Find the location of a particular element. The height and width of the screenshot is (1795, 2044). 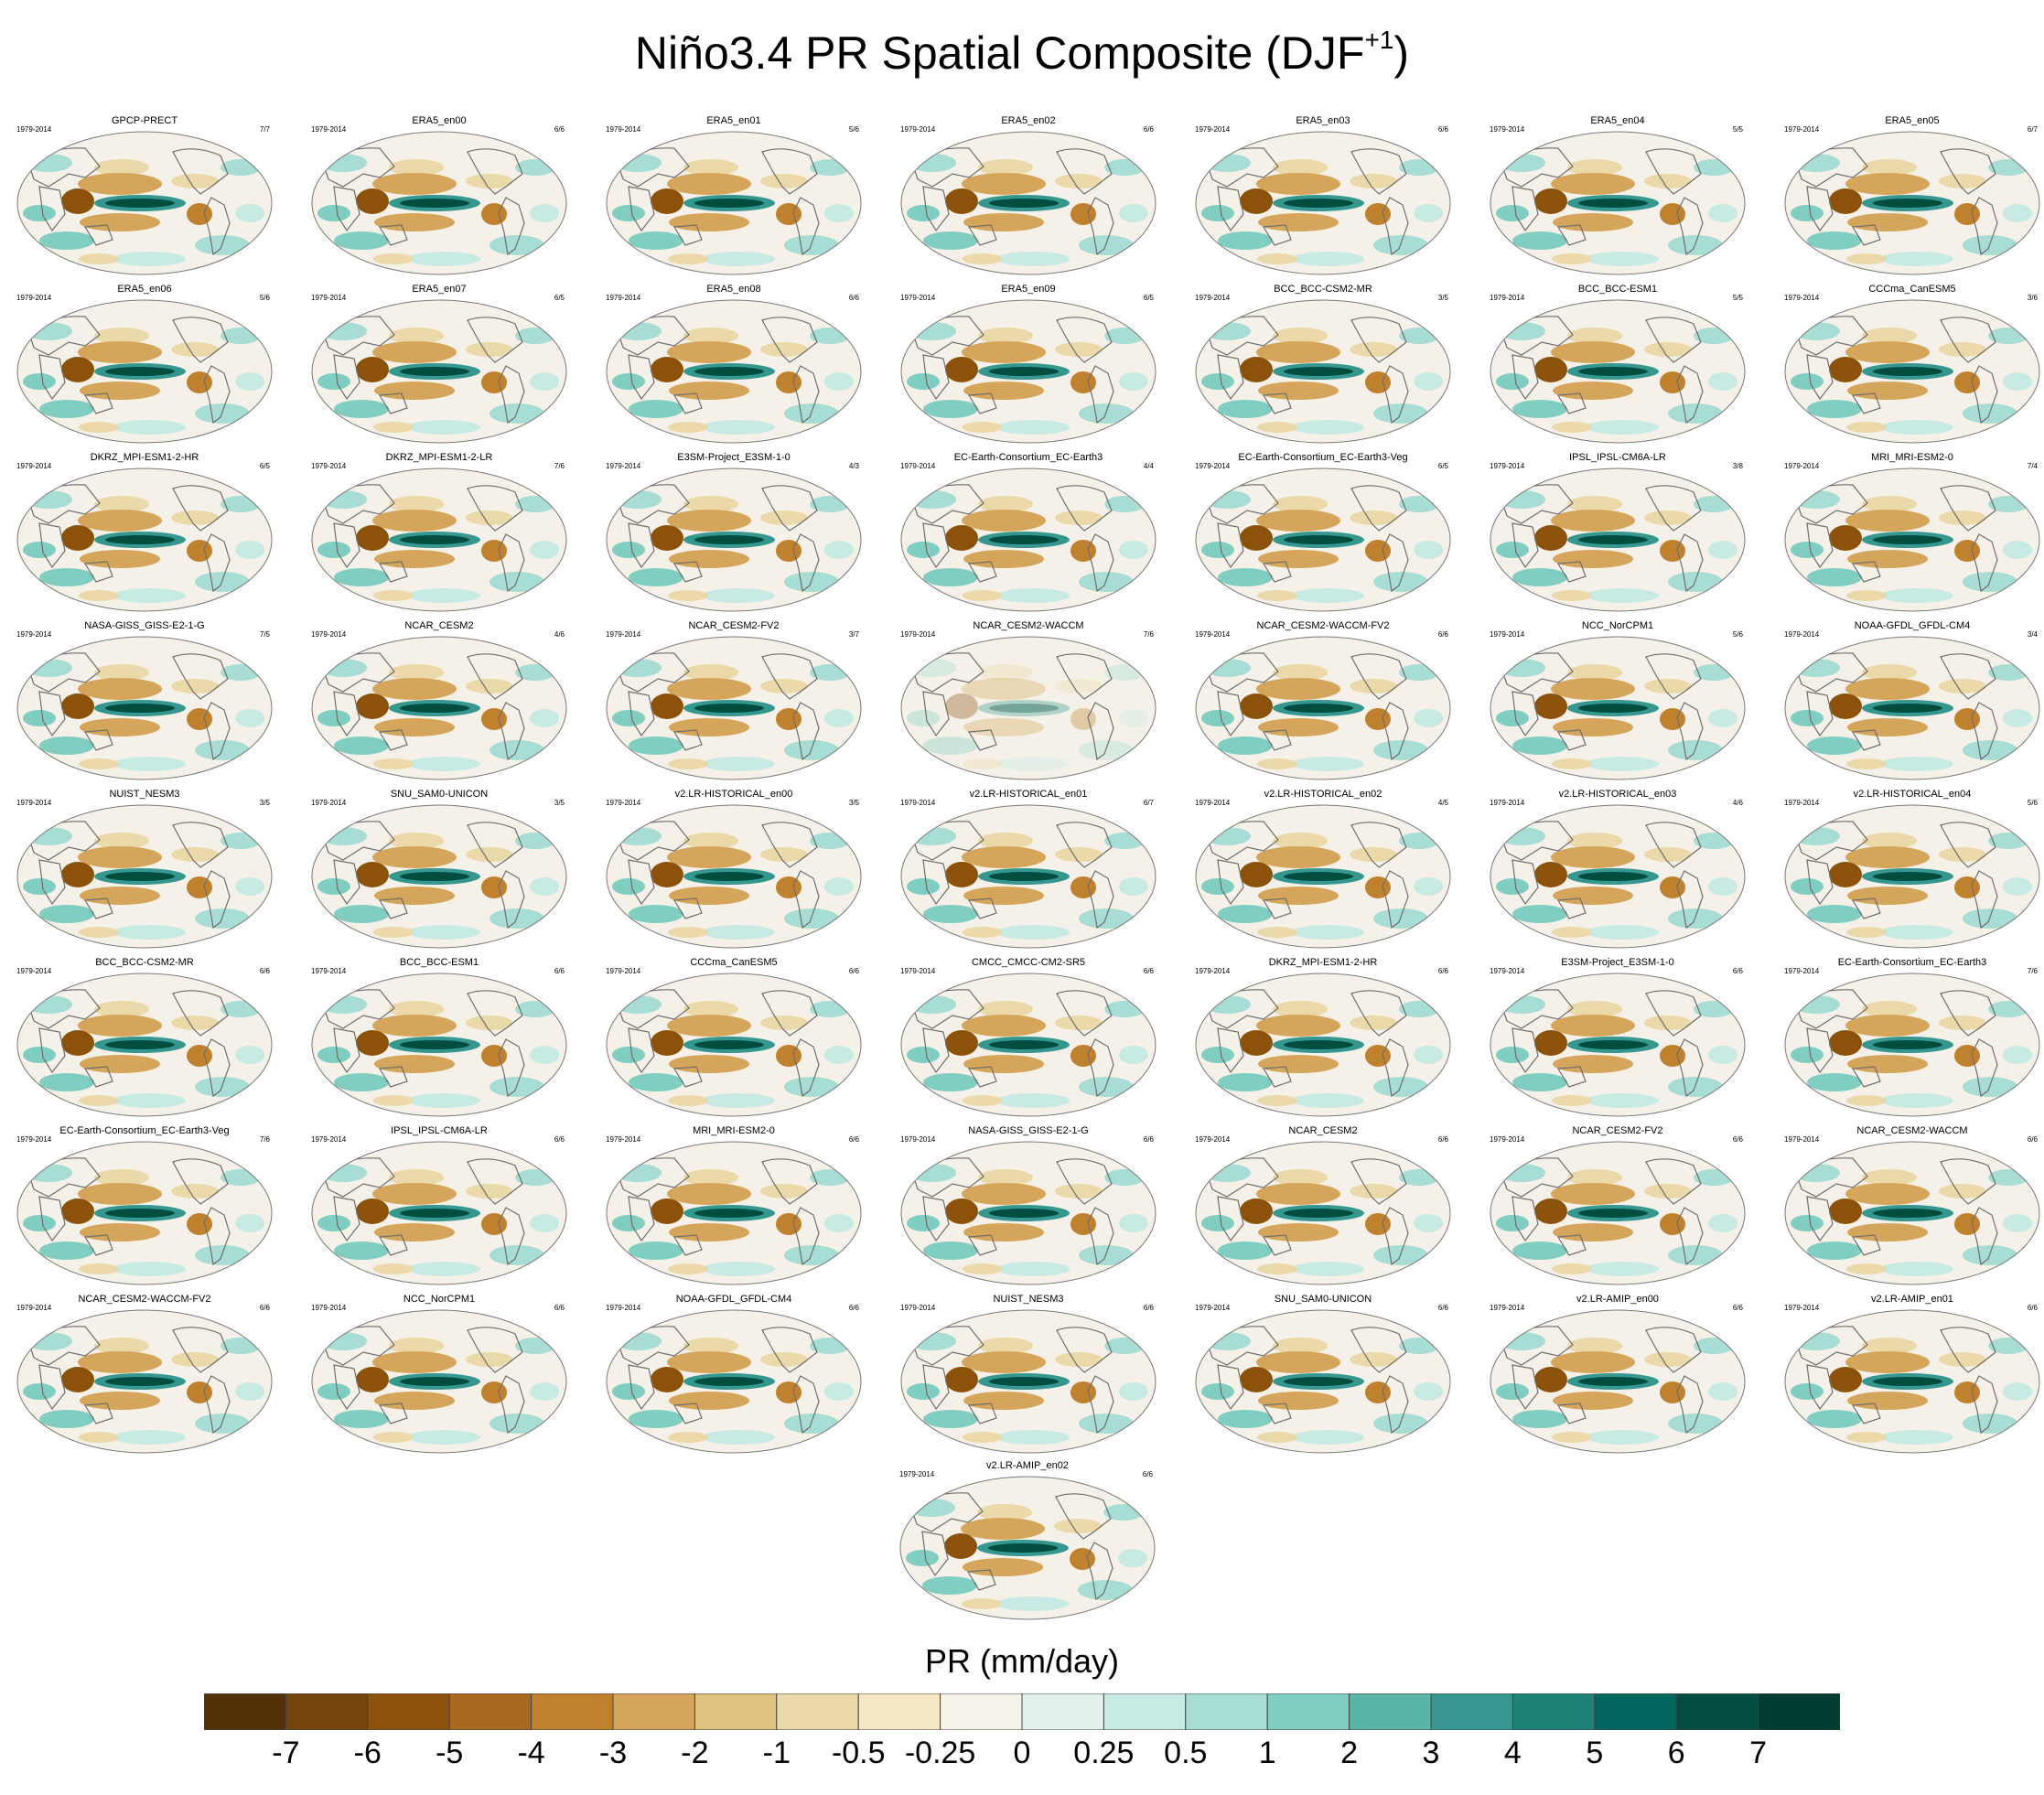

panel-title: NUIST_NESM3 is located at coordinates (1028, 1299).